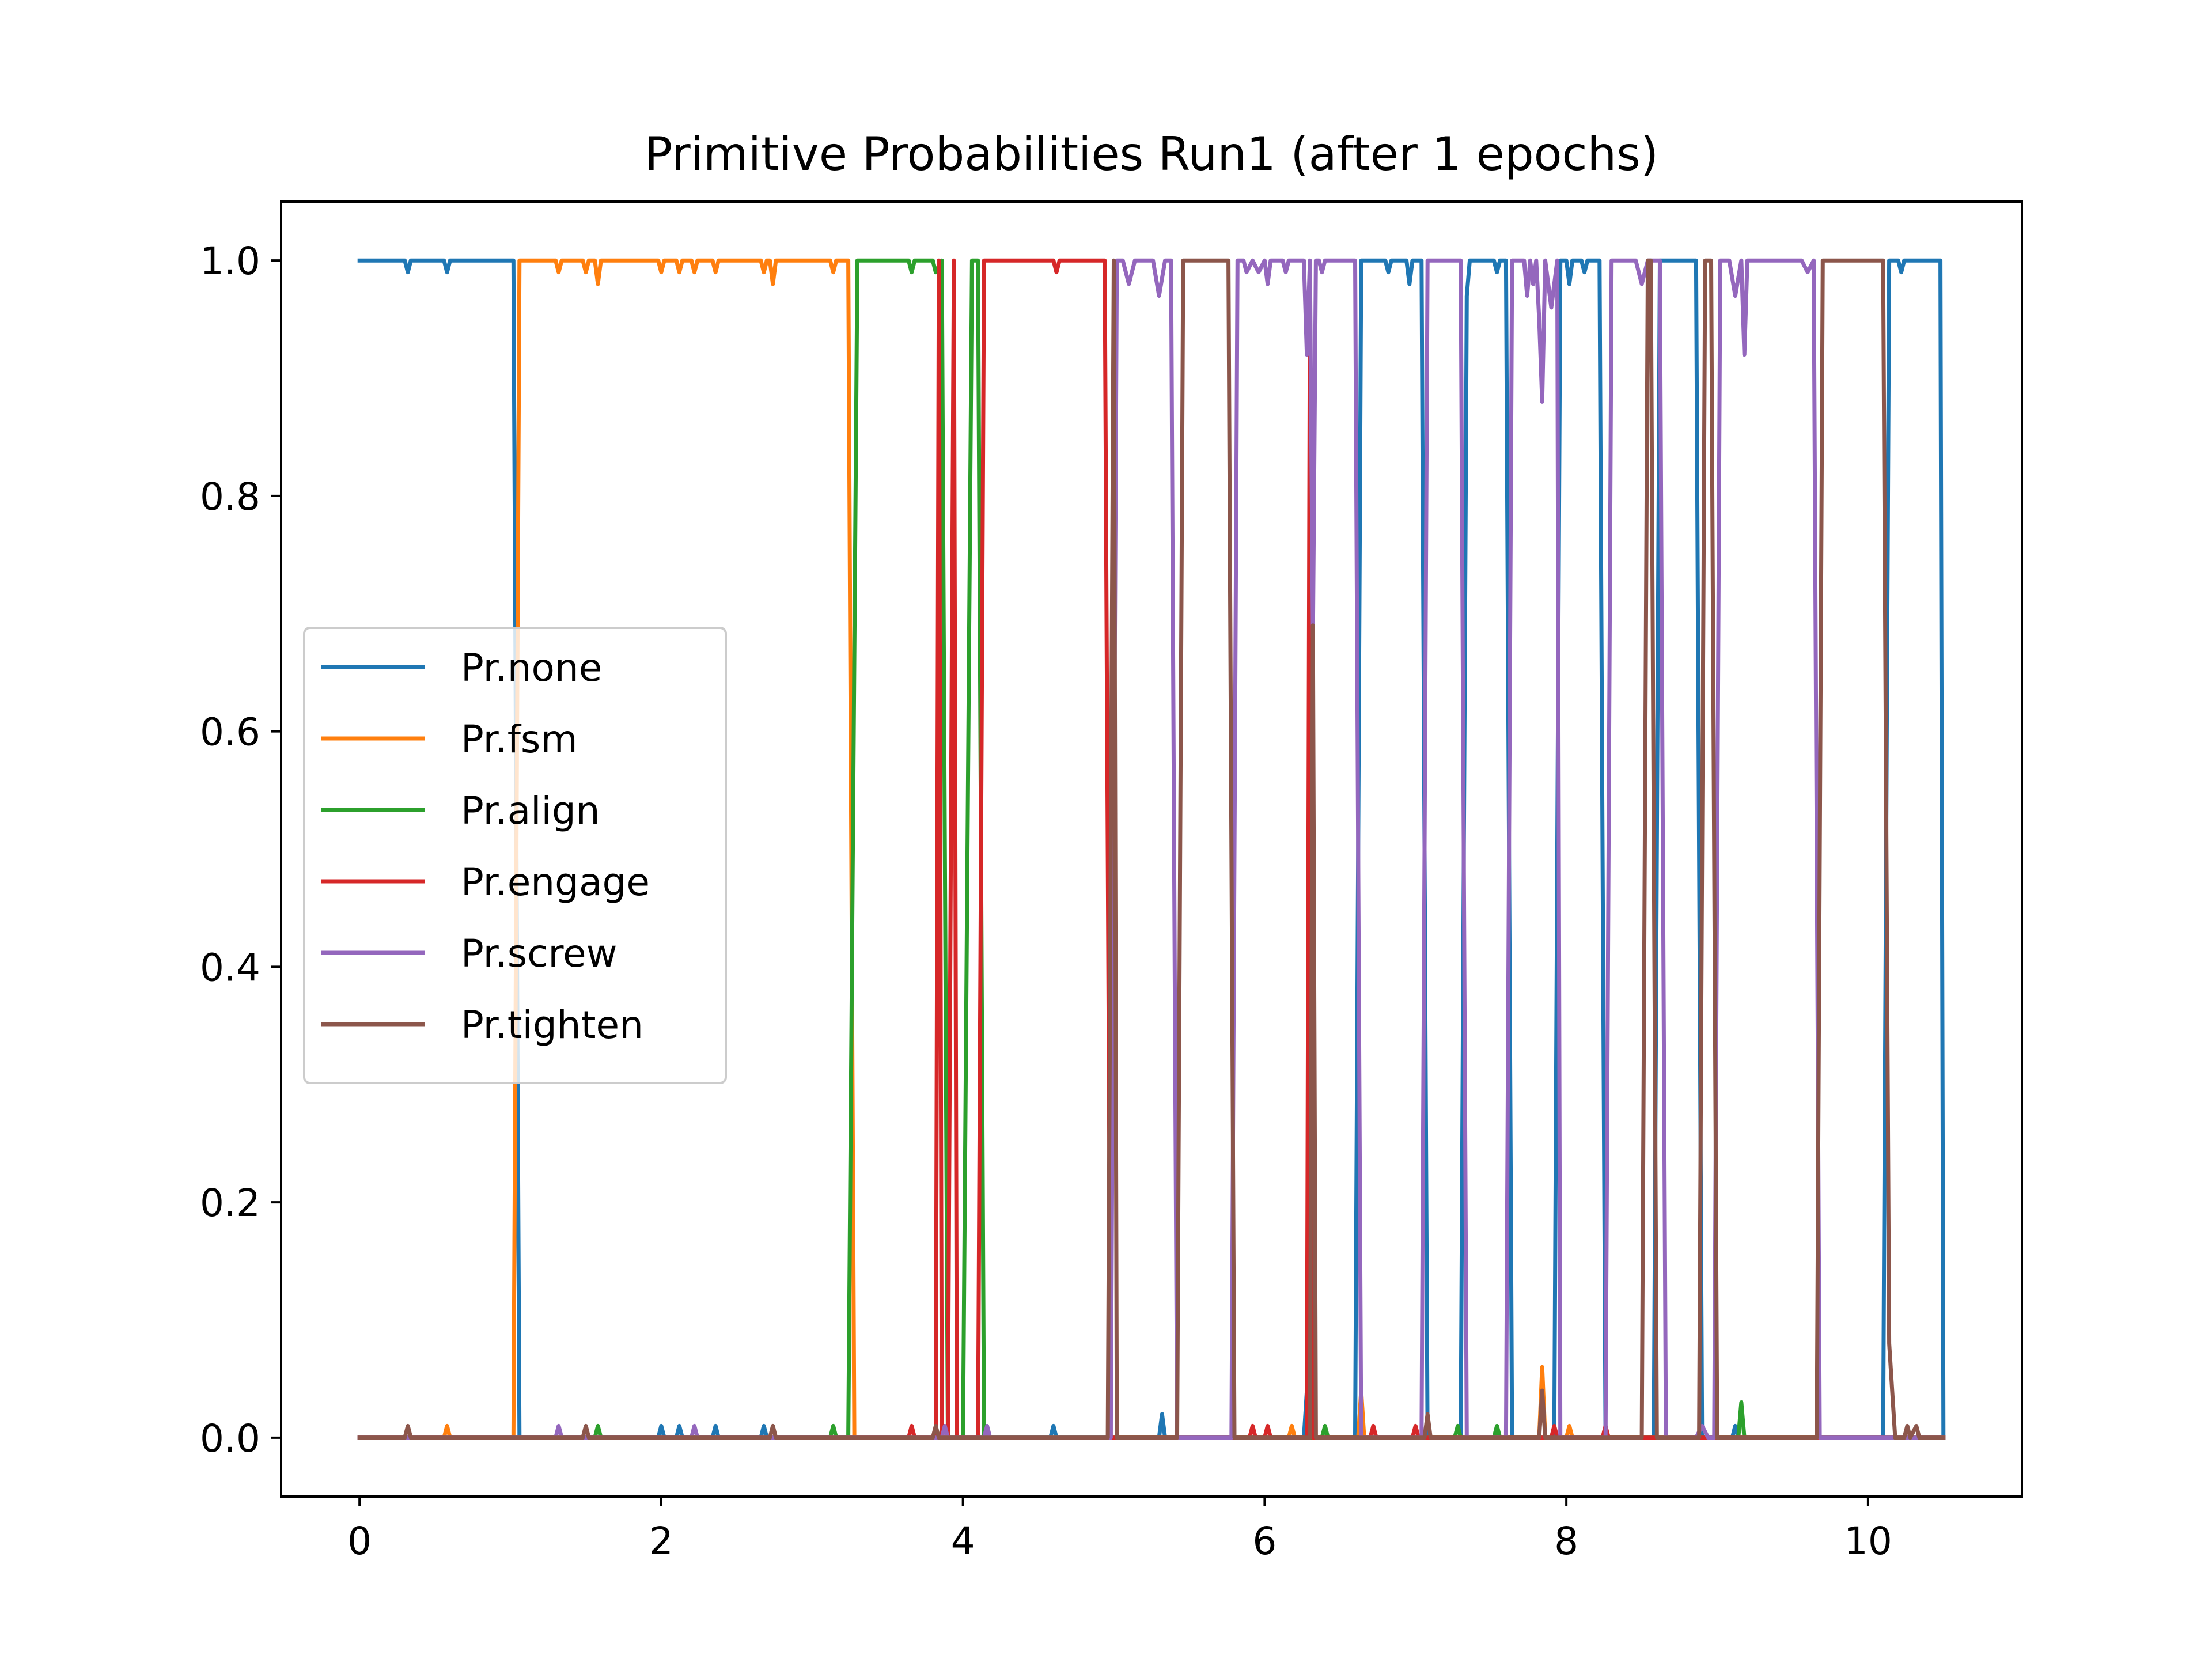 The image size is (2212, 1659). I want to click on y-axis: 0.0 0.2 0.4 0.6 0.8 1.0, so click(240, 850).